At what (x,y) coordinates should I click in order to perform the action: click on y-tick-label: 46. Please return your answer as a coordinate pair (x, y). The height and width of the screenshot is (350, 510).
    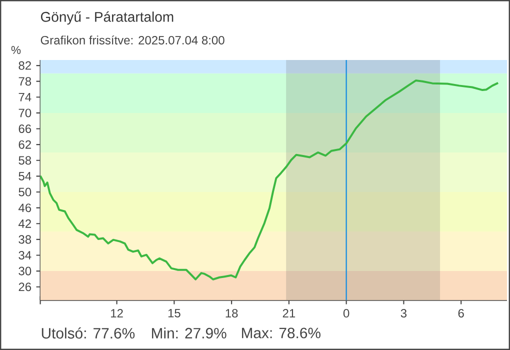
    Looking at the image, I should click on (25, 208).